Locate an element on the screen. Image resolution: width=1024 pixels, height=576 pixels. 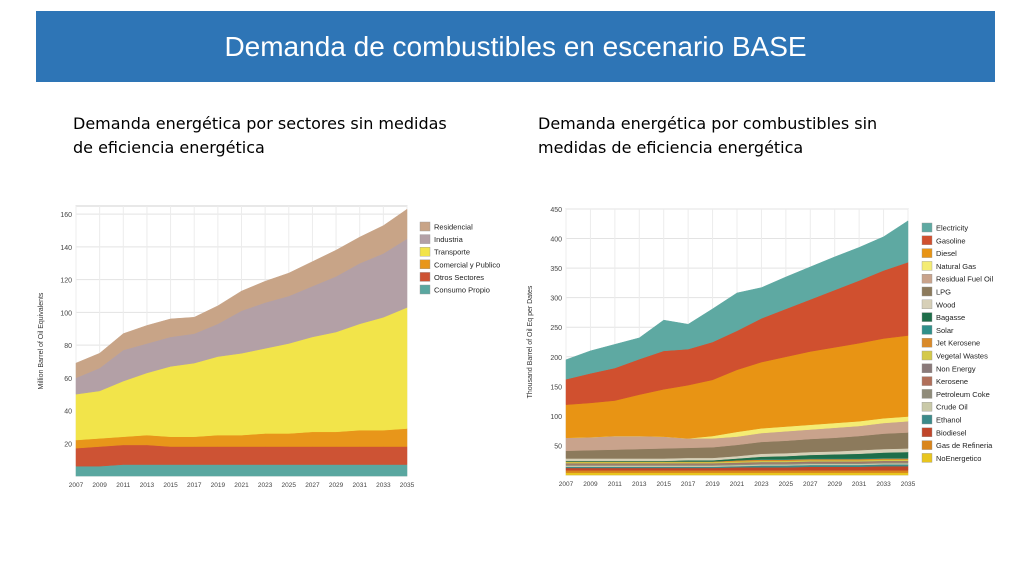
legend-swatch-comercial-y-publico is located at coordinates (425, 264).